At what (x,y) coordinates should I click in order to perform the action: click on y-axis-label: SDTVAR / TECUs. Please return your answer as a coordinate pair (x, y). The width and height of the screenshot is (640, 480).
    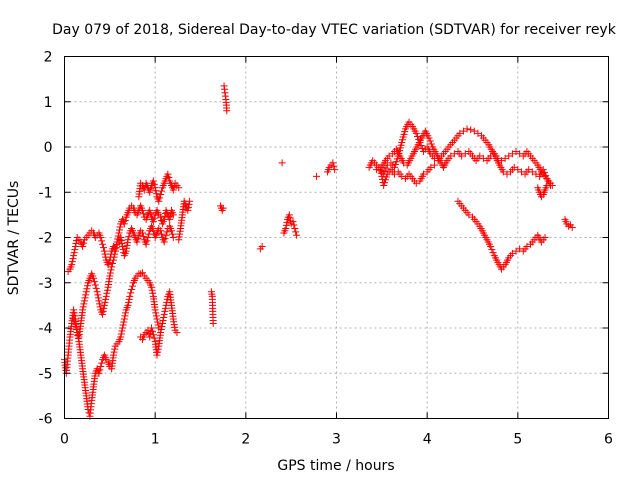
    Looking at the image, I should click on (14, 238).